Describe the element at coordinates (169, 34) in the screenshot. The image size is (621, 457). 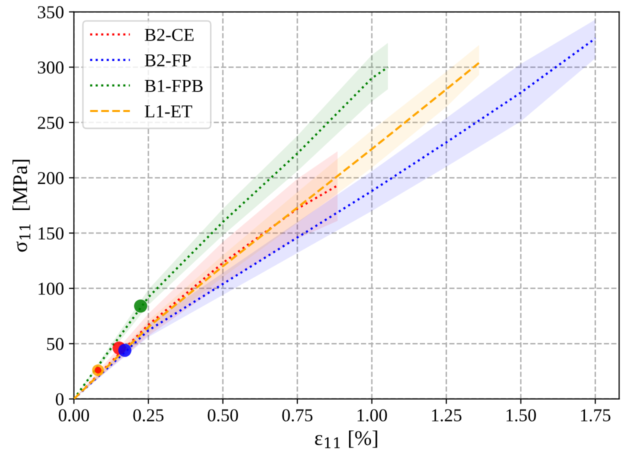
I see `legend-label: B2-CE` at that location.